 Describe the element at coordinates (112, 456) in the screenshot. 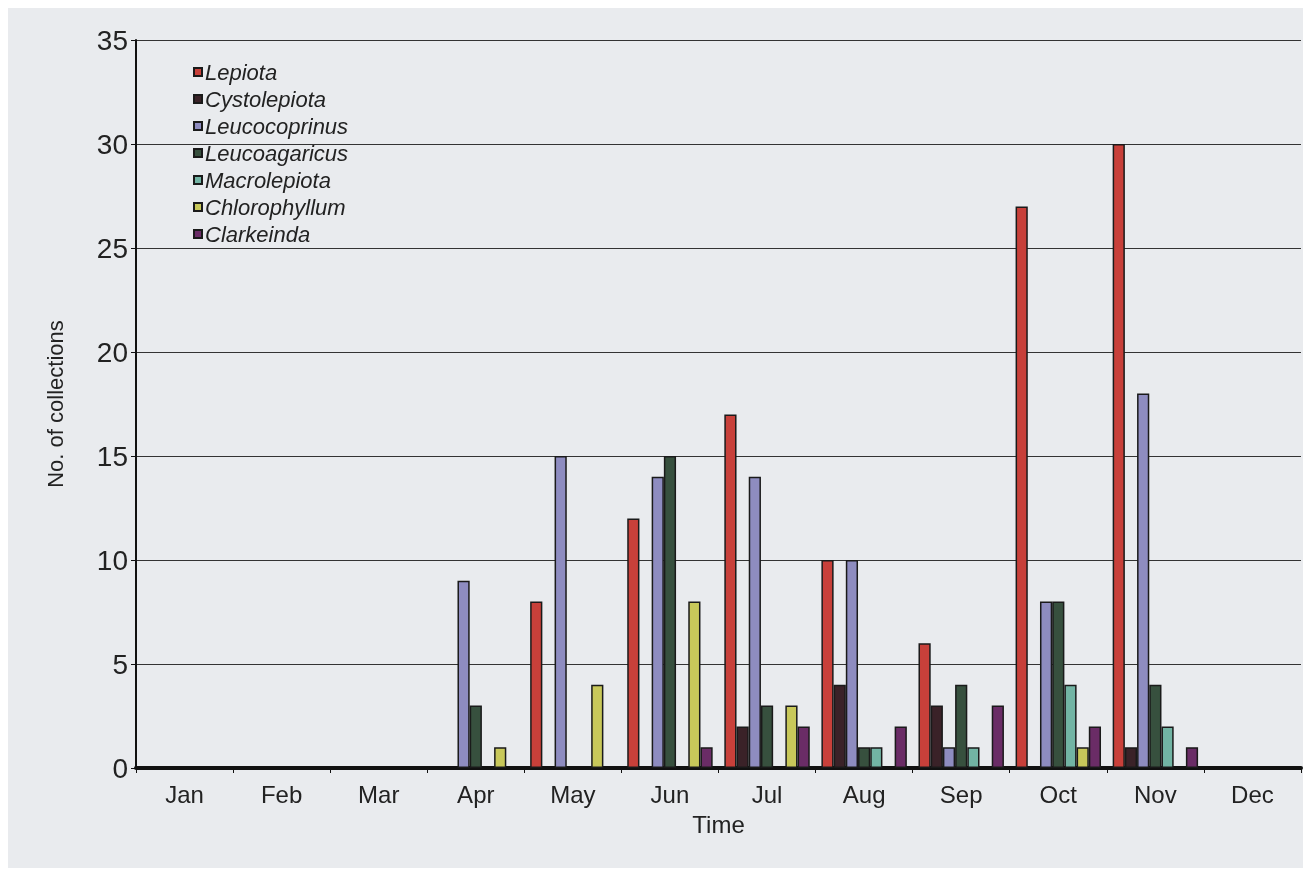

I see `y-tick-label: 15` at that location.